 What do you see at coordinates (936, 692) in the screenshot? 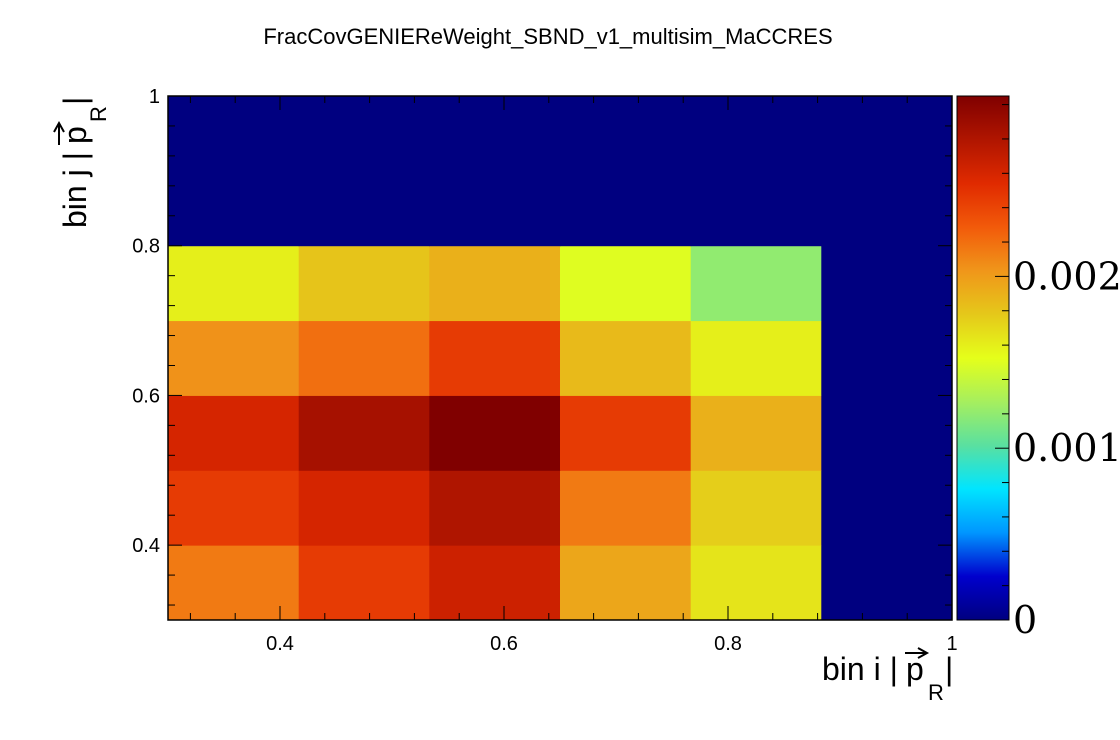
I see `x-axis-label-subscript: R` at bounding box center [936, 692].